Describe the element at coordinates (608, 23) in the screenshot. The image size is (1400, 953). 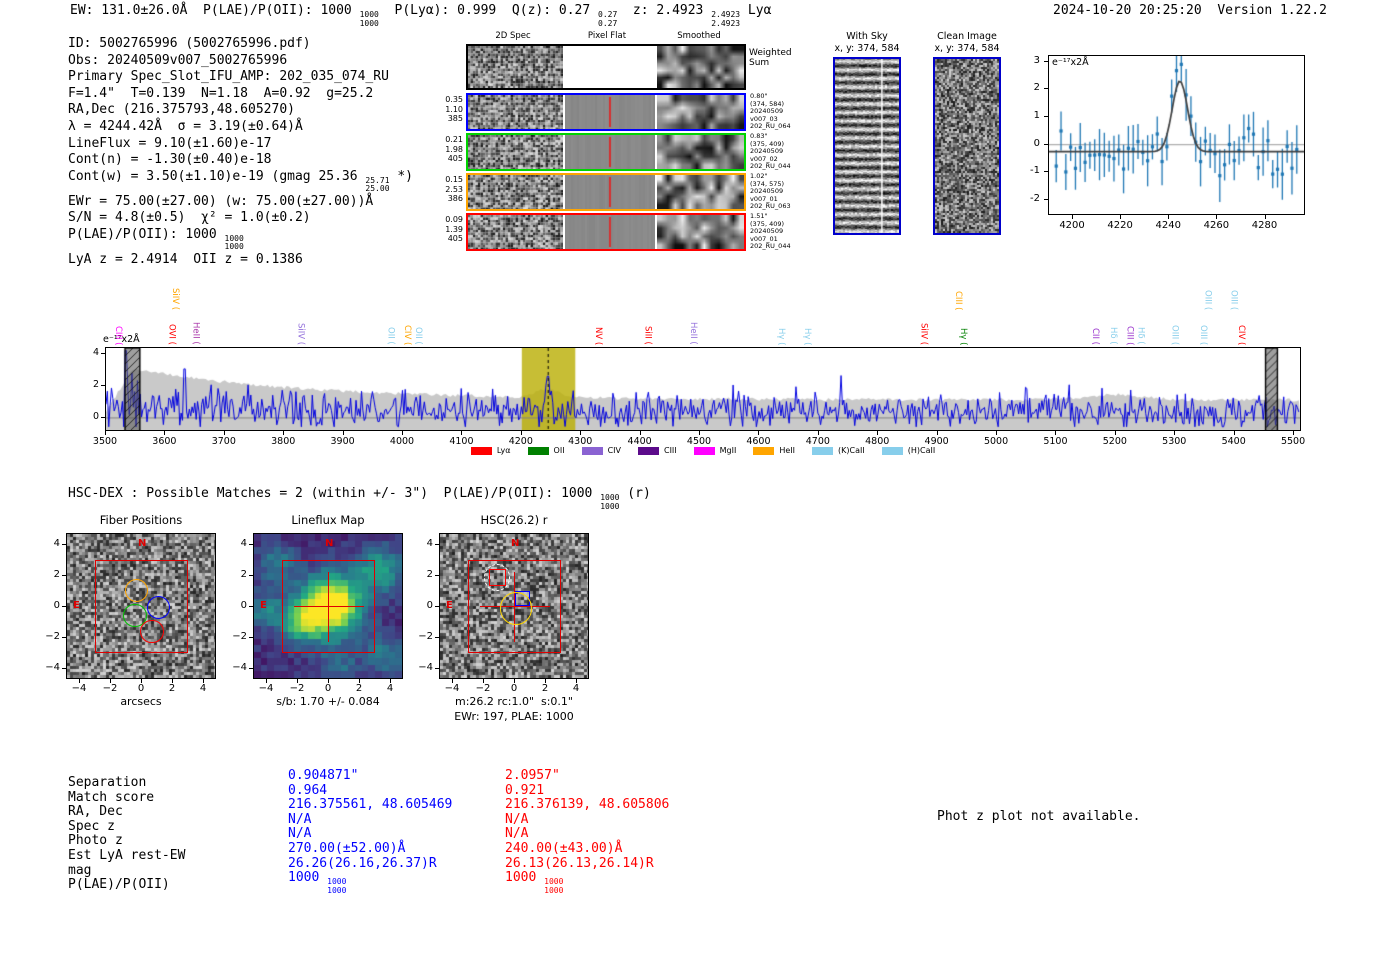
I see `summary-header-fraction-bottom: 0.27` at that location.